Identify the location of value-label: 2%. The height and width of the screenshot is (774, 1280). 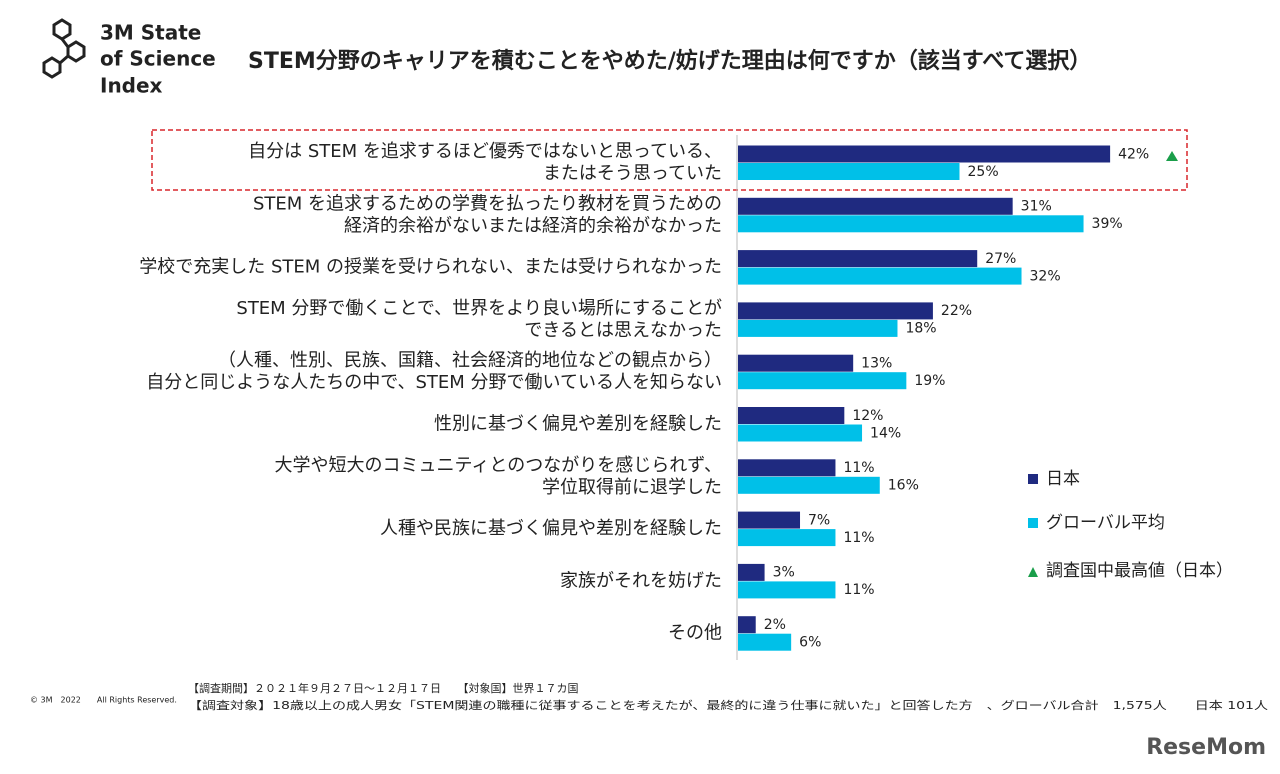
(775, 625).